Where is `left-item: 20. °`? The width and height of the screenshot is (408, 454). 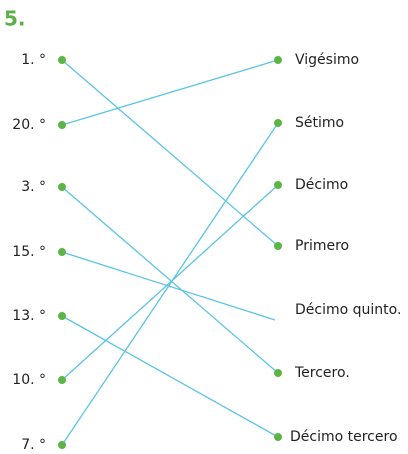 left-item: 20. ° is located at coordinates (29, 125).